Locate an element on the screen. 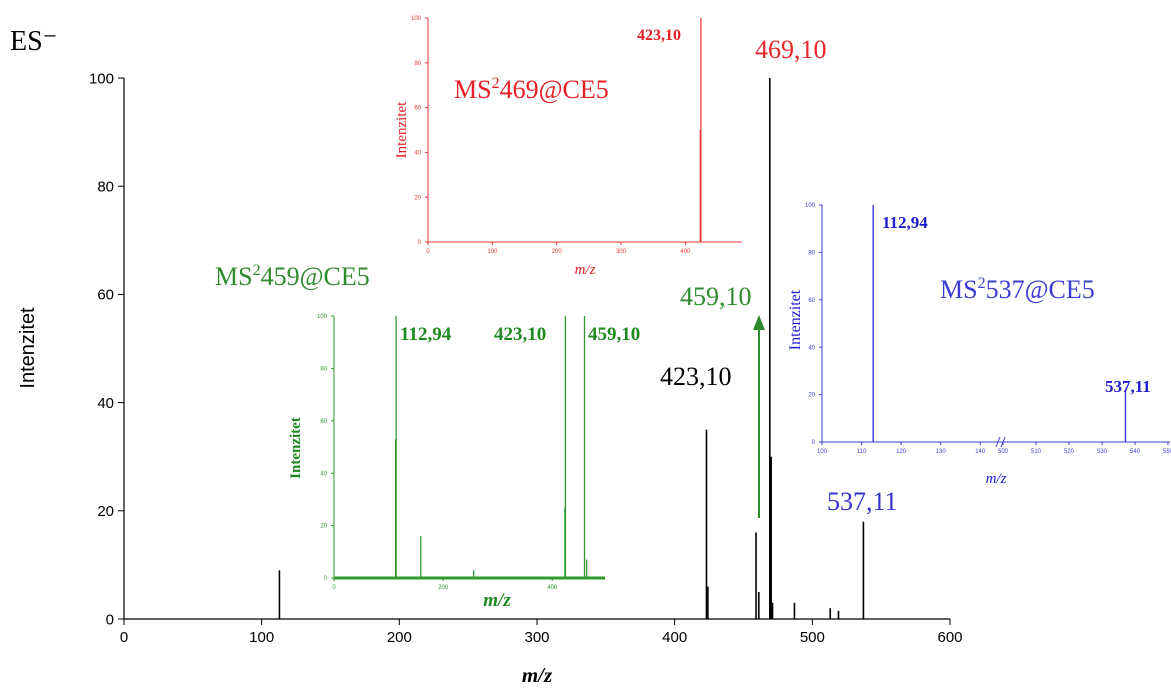 This screenshot has height=699, width=1171. inset-537-x-ticks: 100 110 120 130 140 500 510 520 530 540 550 is located at coordinates (994, 448).